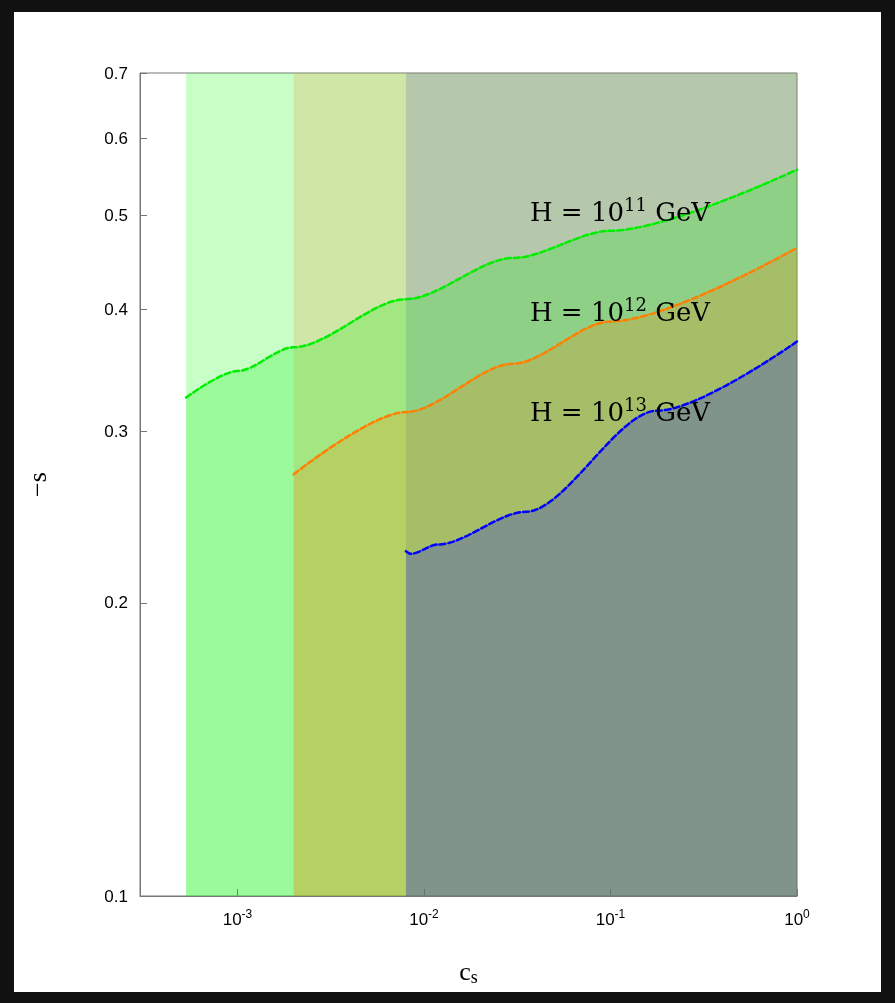 The width and height of the screenshot is (895, 1003). What do you see at coordinates (116, 73) in the screenshot?
I see `y-tick-label: 0.7` at bounding box center [116, 73].